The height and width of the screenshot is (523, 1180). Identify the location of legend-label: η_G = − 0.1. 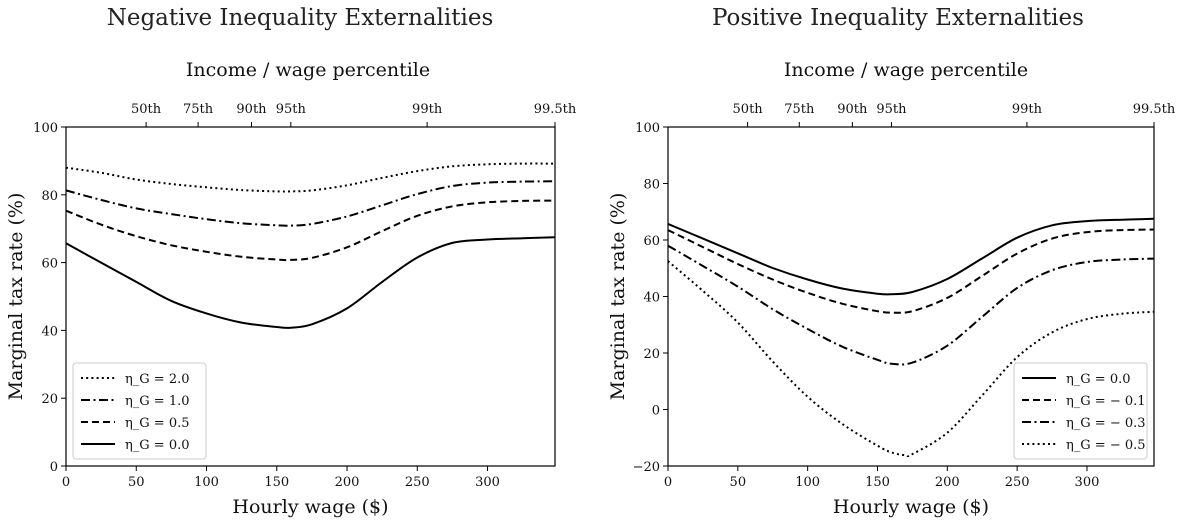
(1106, 401).